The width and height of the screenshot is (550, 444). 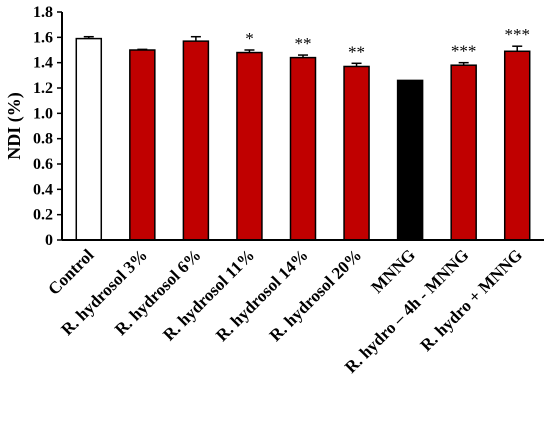 I want to click on error-bars, so click(x=303, y=51).